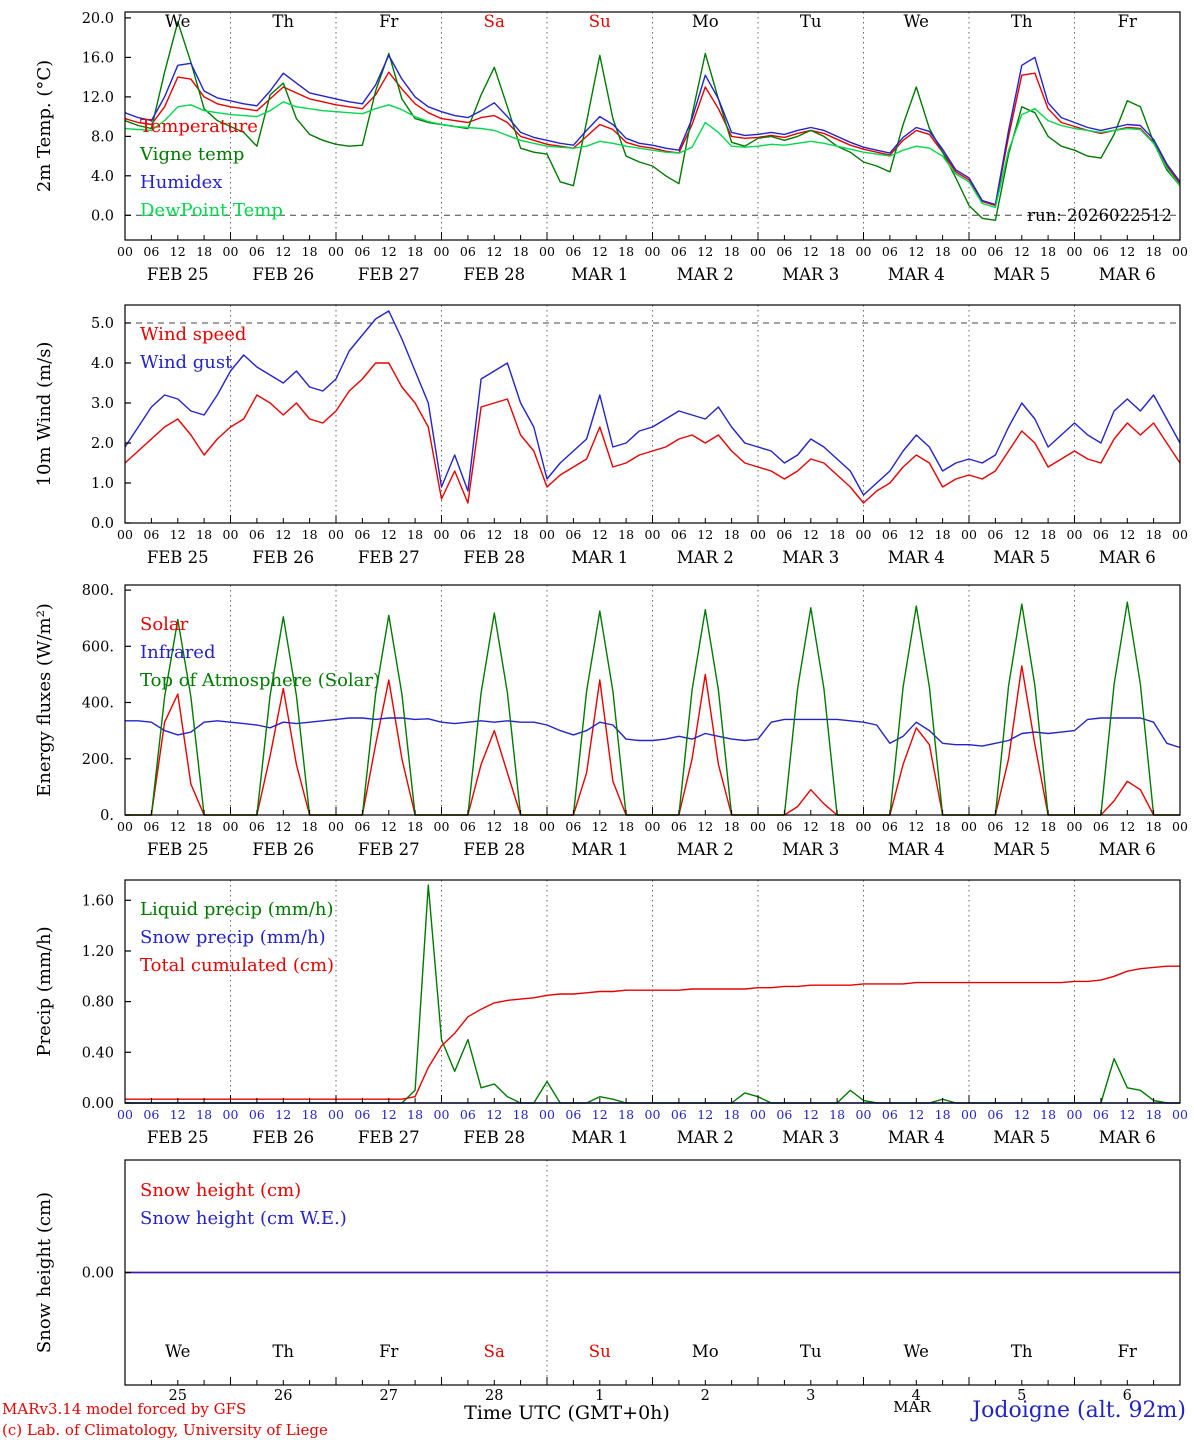 The image size is (1194, 1440). What do you see at coordinates (1127, 1137) in the screenshot?
I see `date-label: MAR 6` at bounding box center [1127, 1137].